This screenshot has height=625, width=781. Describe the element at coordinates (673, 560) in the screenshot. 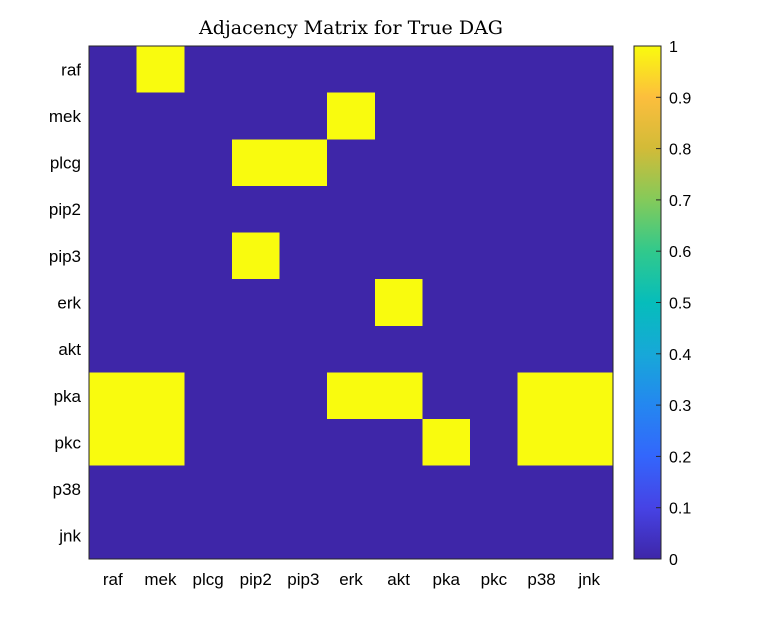

I see `colorbar-tick-label: 0` at that location.